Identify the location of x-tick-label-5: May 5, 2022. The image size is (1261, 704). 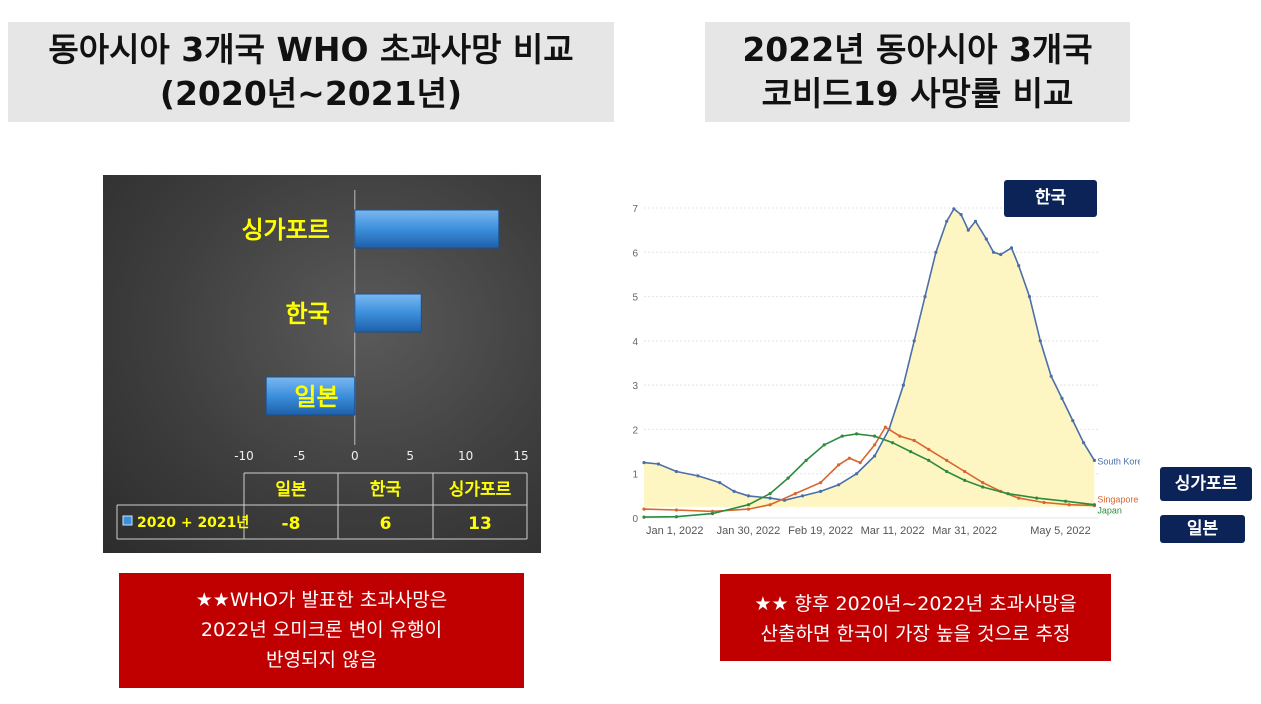
(1060, 531).